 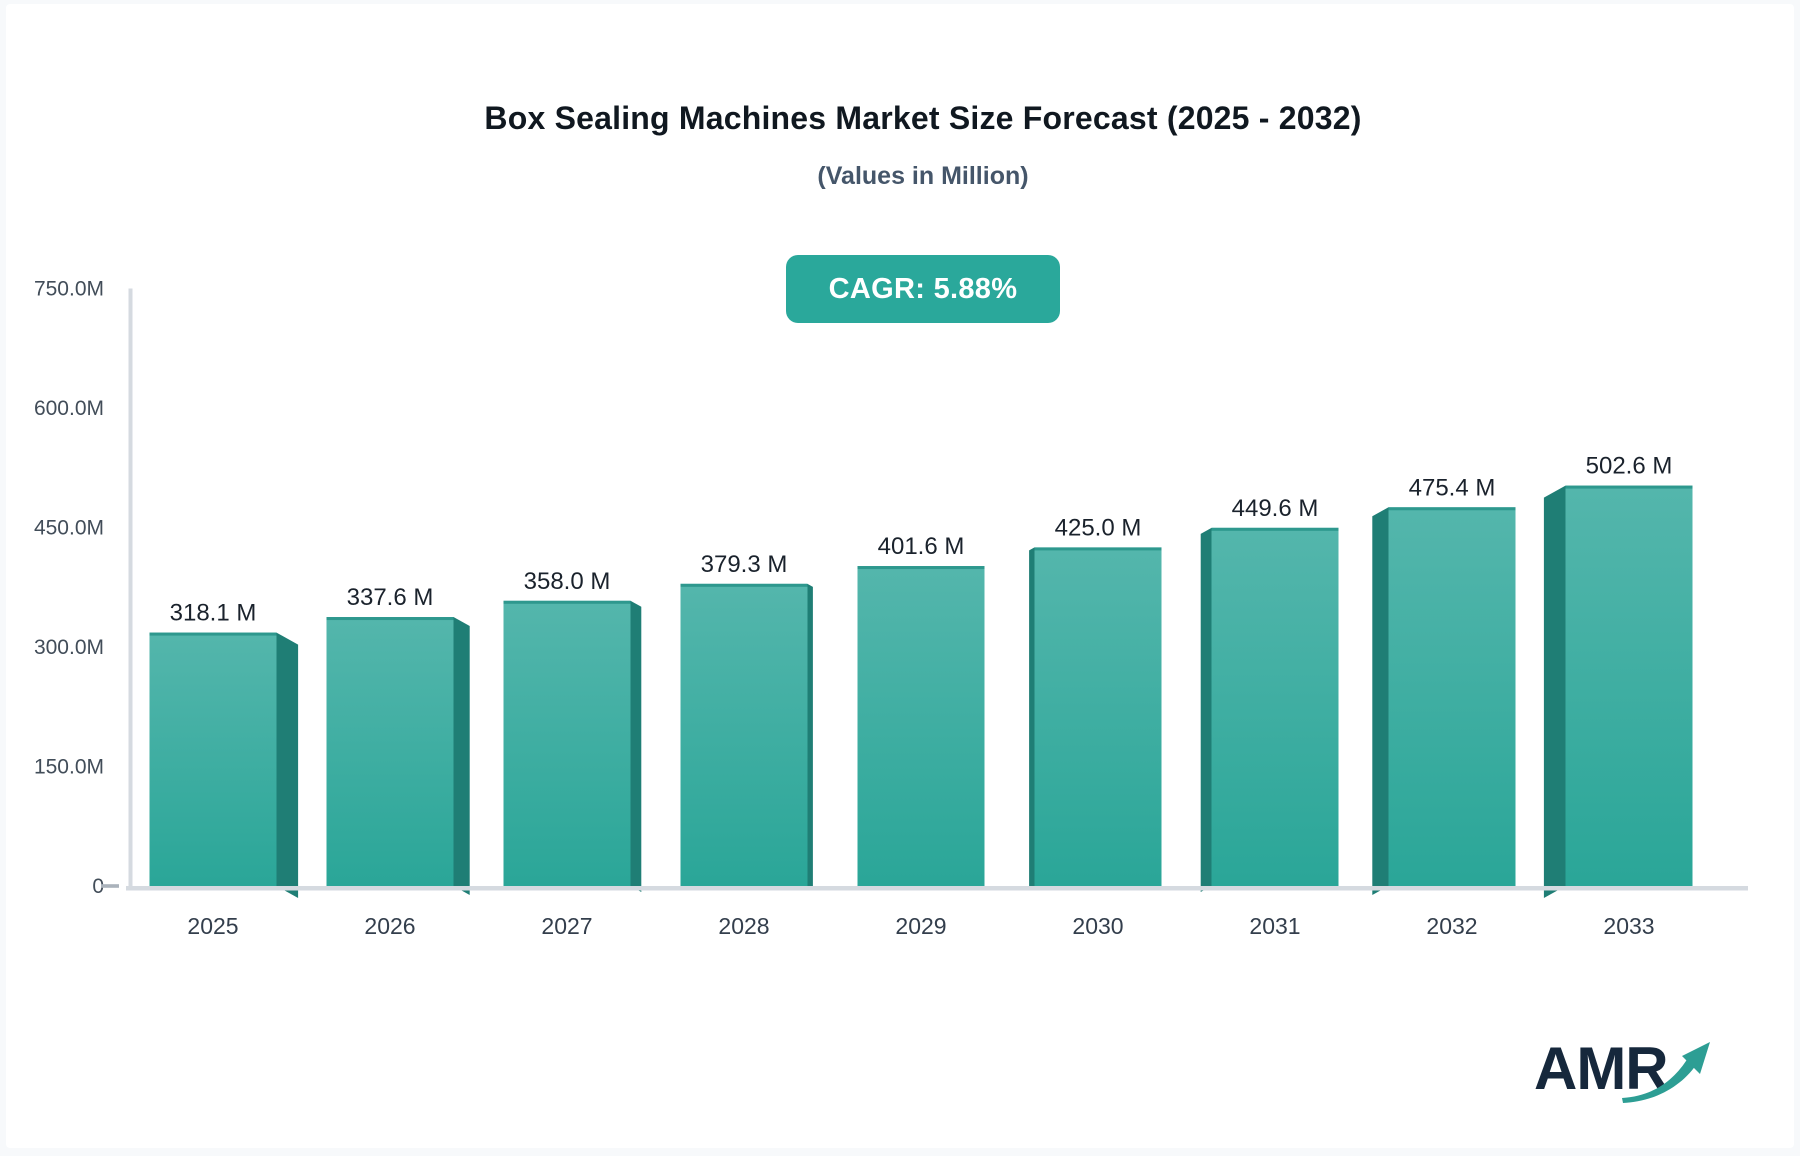 I want to click on bar-value-label: 502.6 M, so click(x=1629, y=466).